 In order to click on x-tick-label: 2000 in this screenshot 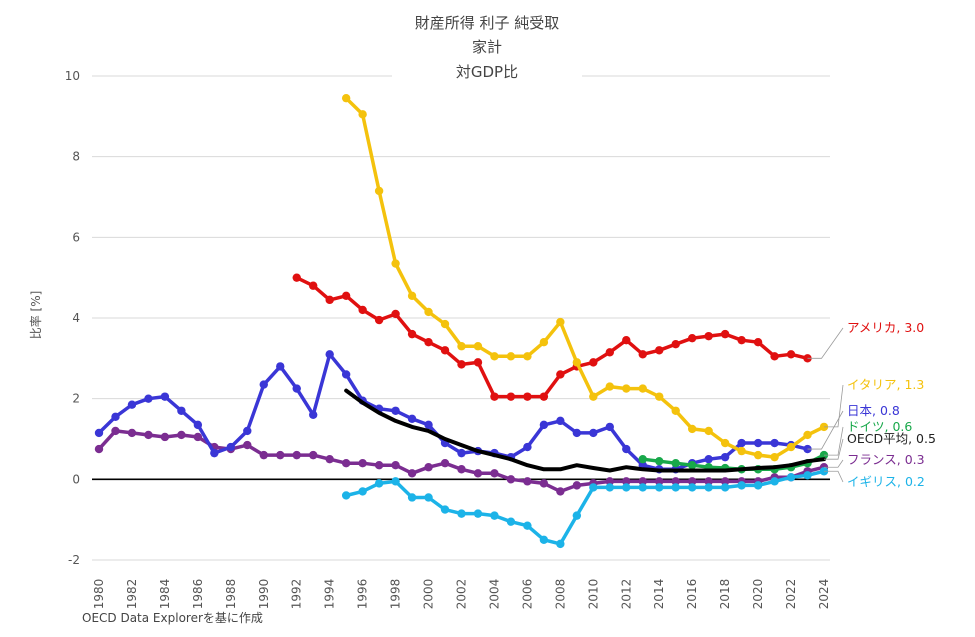, I will do `click(429, 594)`.